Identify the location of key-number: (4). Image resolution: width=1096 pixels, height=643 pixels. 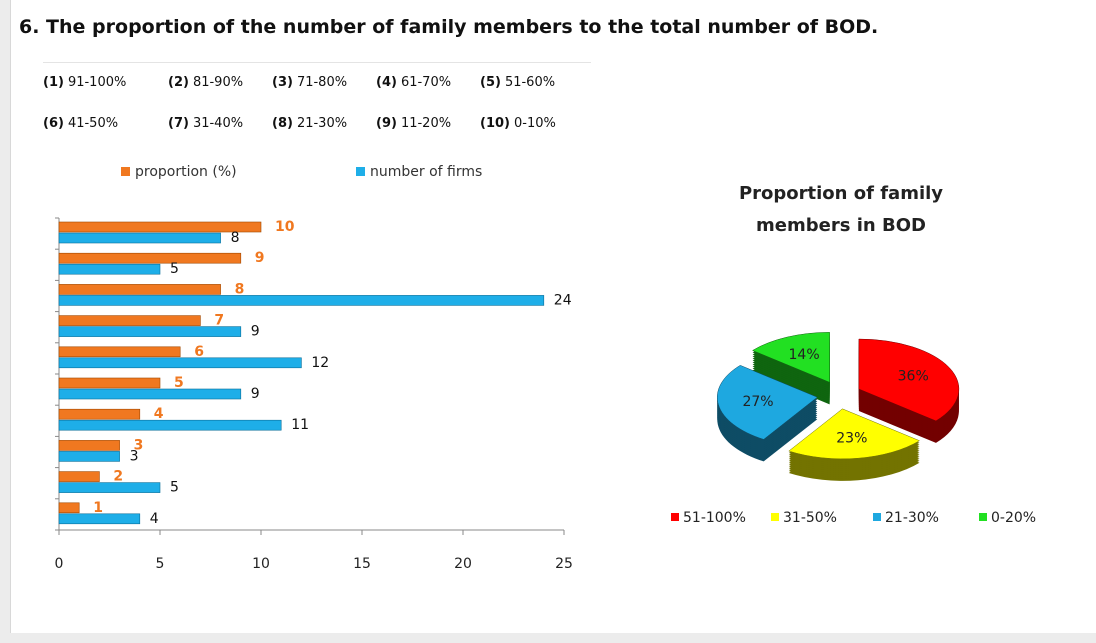
(386, 82).